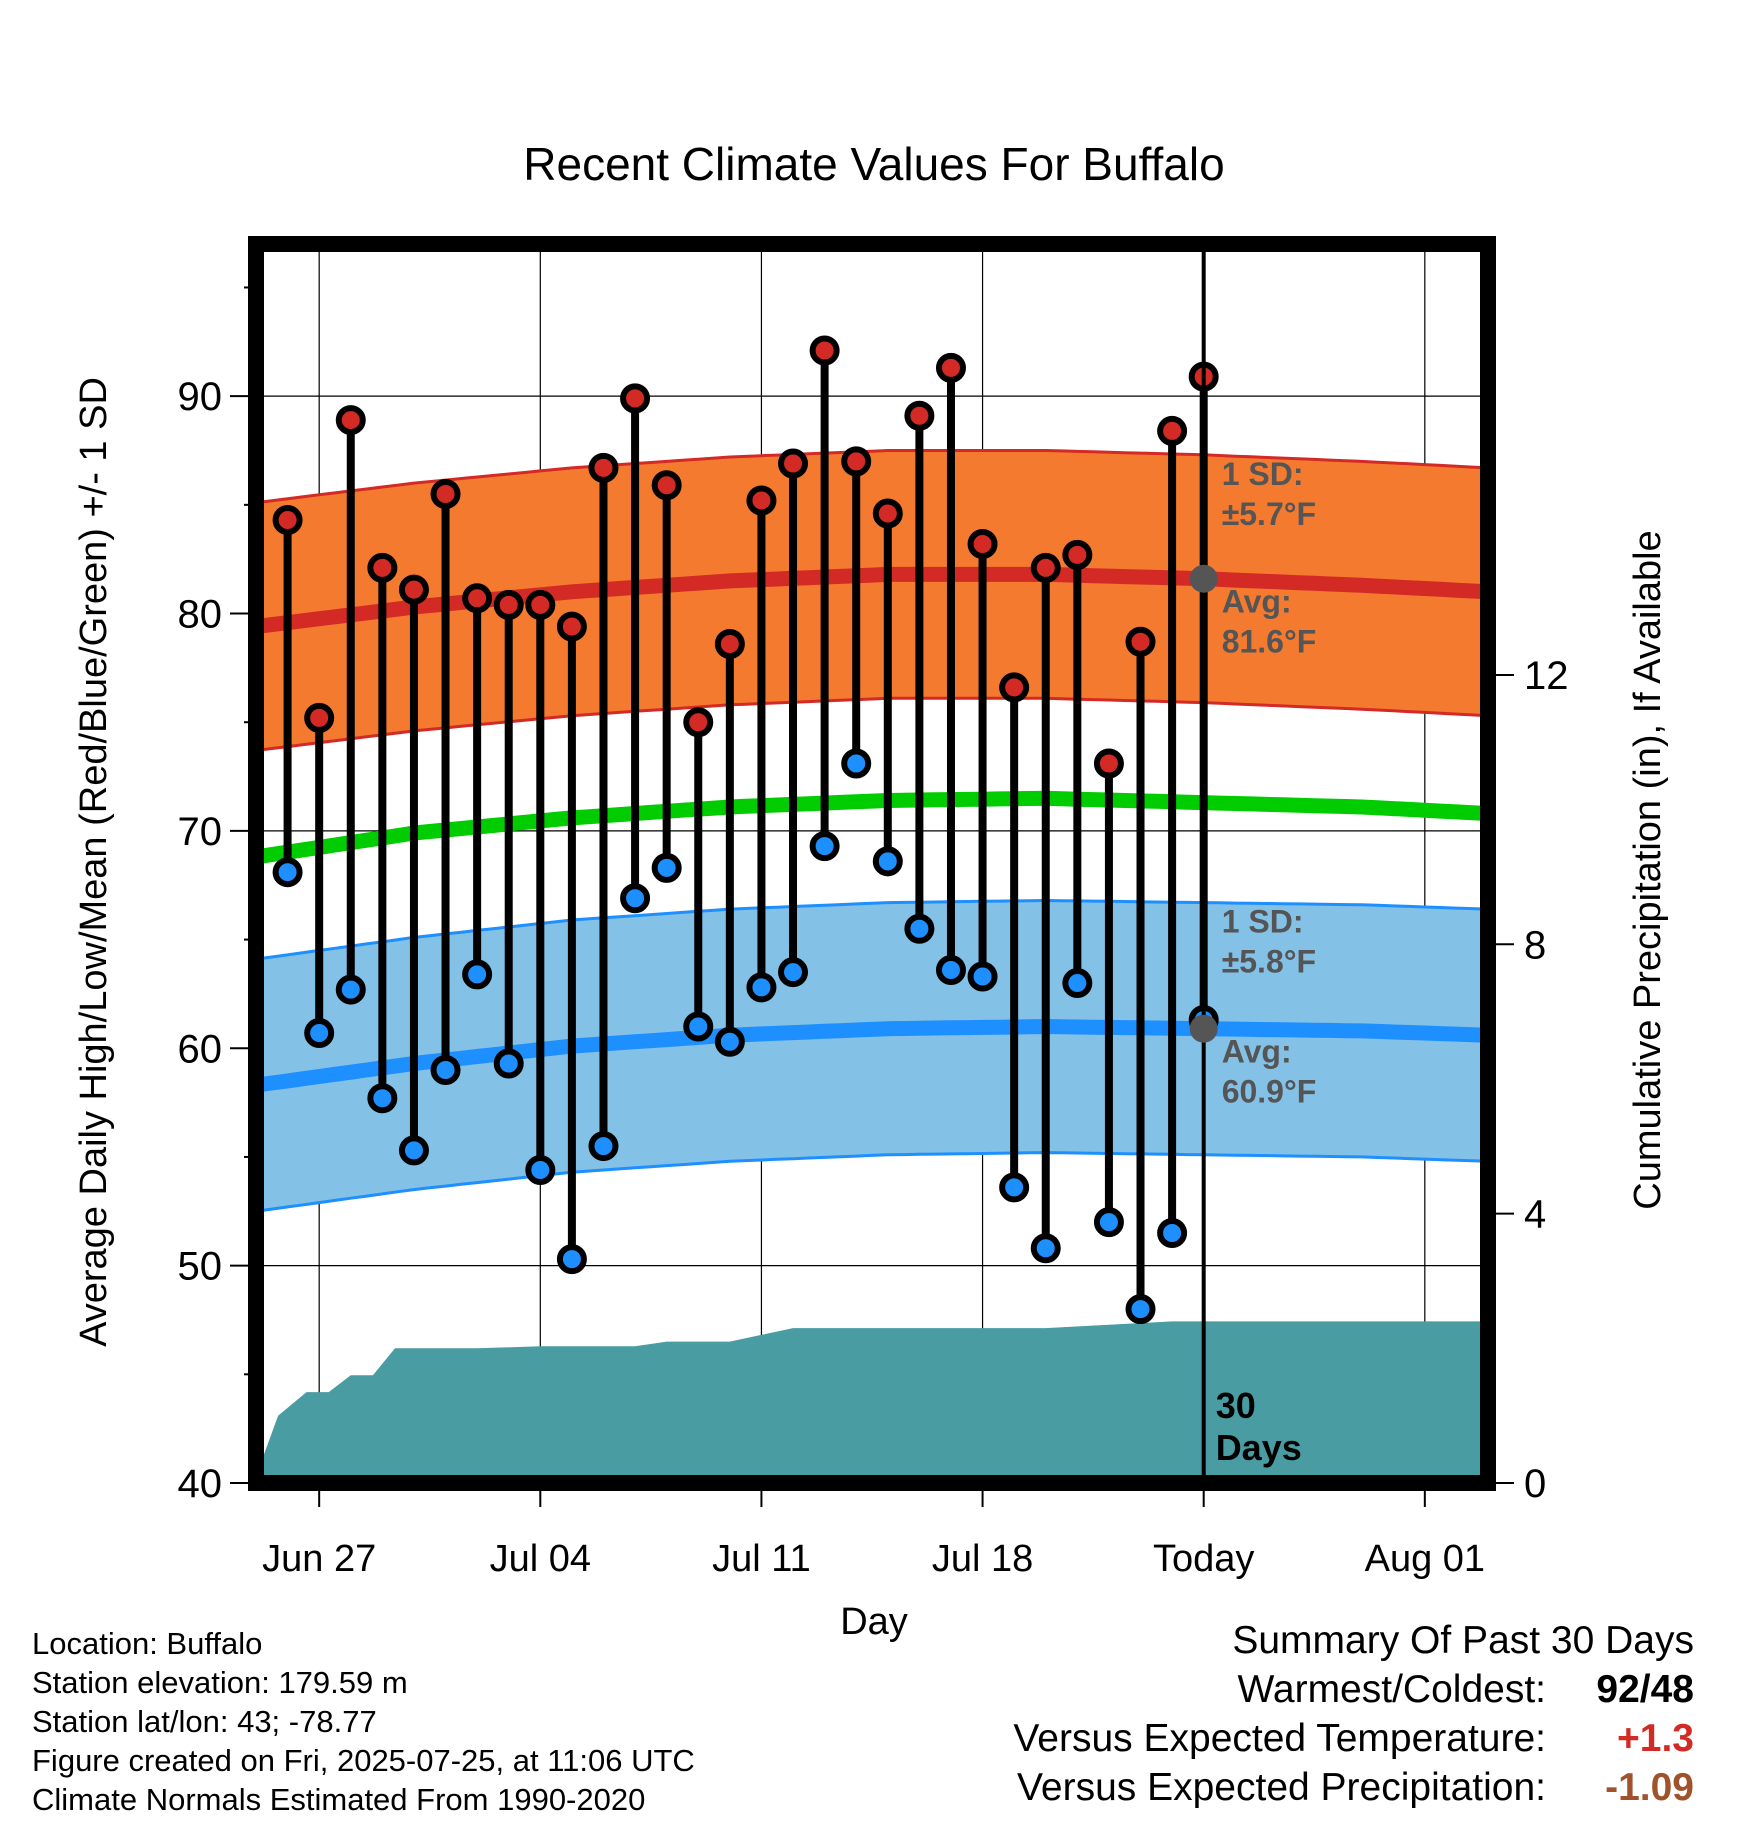 The width and height of the screenshot is (1748, 1828). What do you see at coordinates (1281, 1787) in the screenshot?
I see `precip-label: Versus Expected Precipitation:` at bounding box center [1281, 1787].